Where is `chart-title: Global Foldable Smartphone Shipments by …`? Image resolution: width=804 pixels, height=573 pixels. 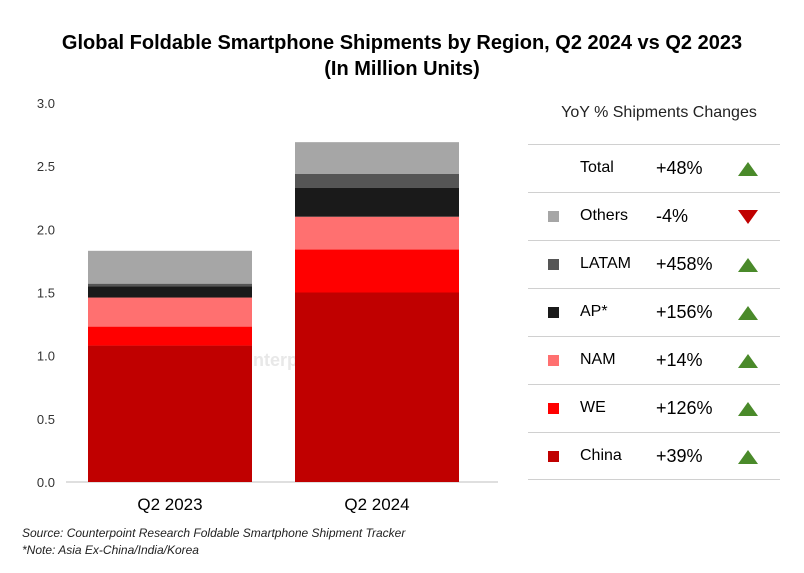
chart-title: Global Foldable Smartphone Shipments by … is located at coordinates (402, 56).